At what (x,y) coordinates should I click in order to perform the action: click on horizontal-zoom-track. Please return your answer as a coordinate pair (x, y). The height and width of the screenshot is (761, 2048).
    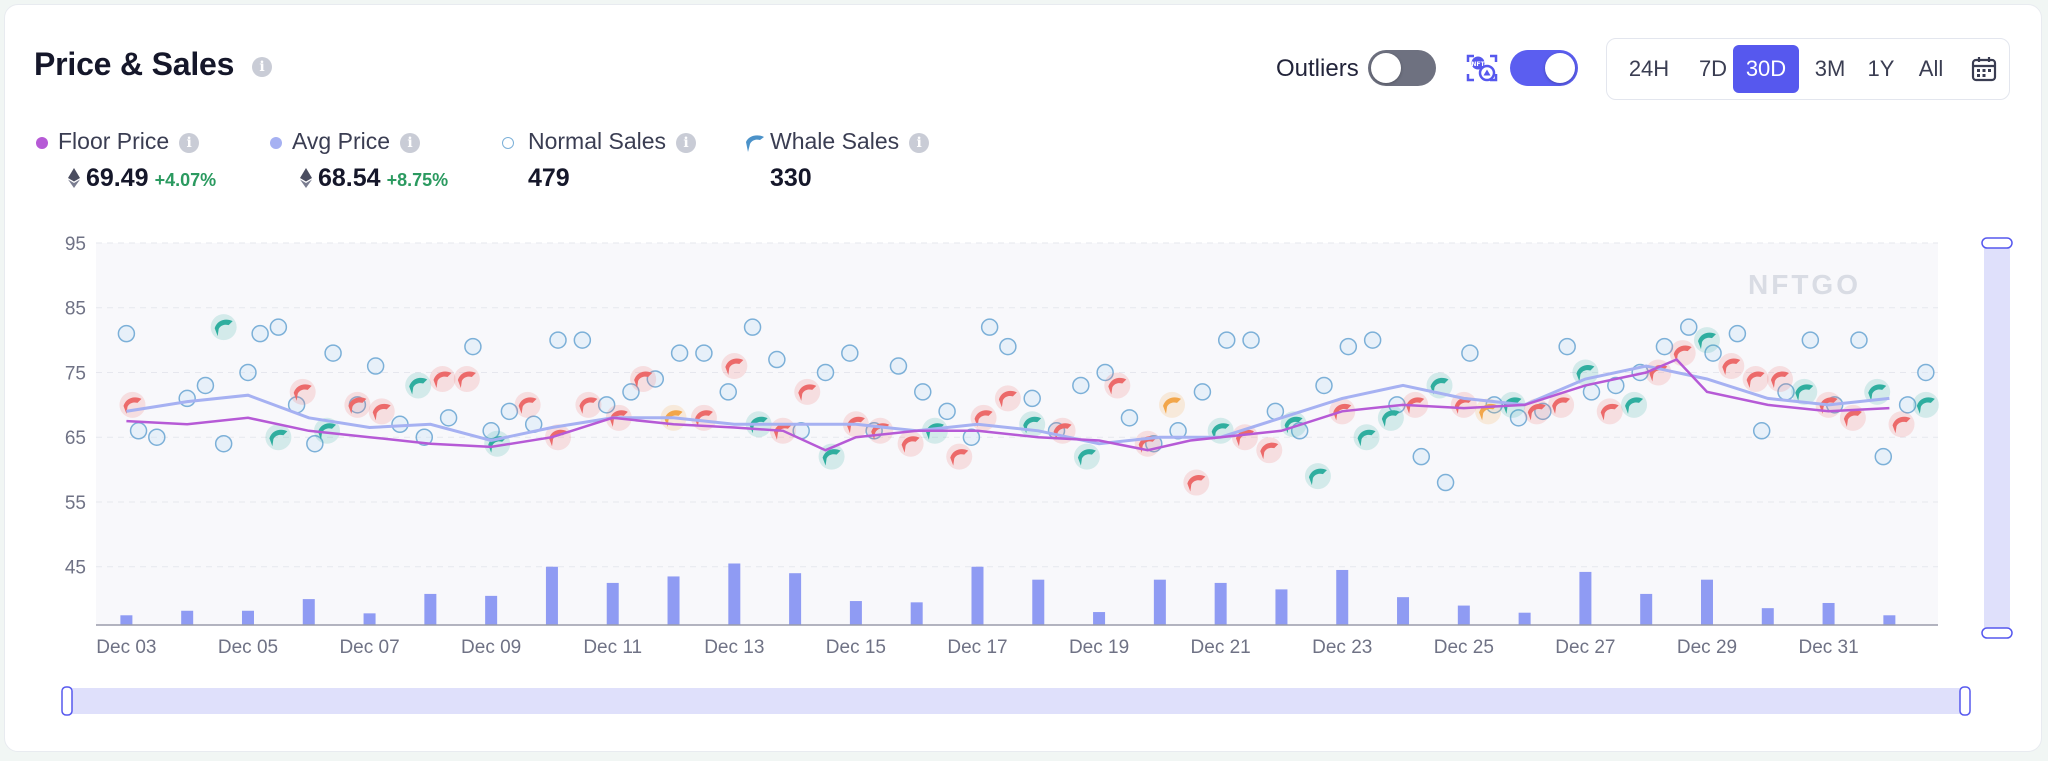
    Looking at the image, I should click on (1016, 701).